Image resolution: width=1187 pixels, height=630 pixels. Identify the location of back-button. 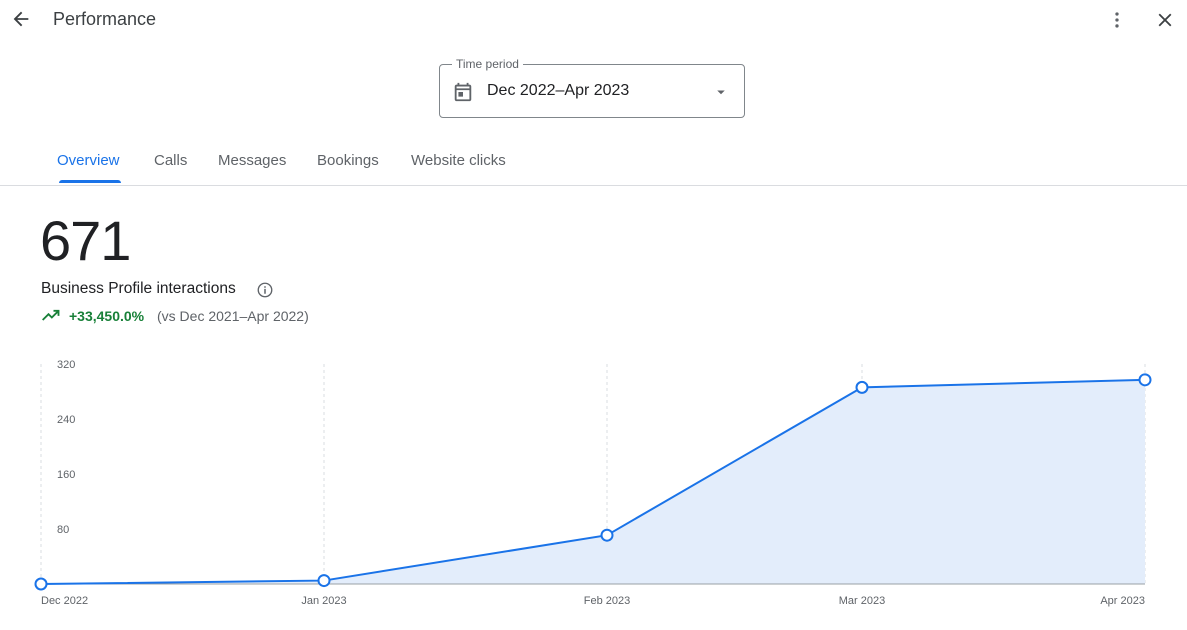
(21, 19).